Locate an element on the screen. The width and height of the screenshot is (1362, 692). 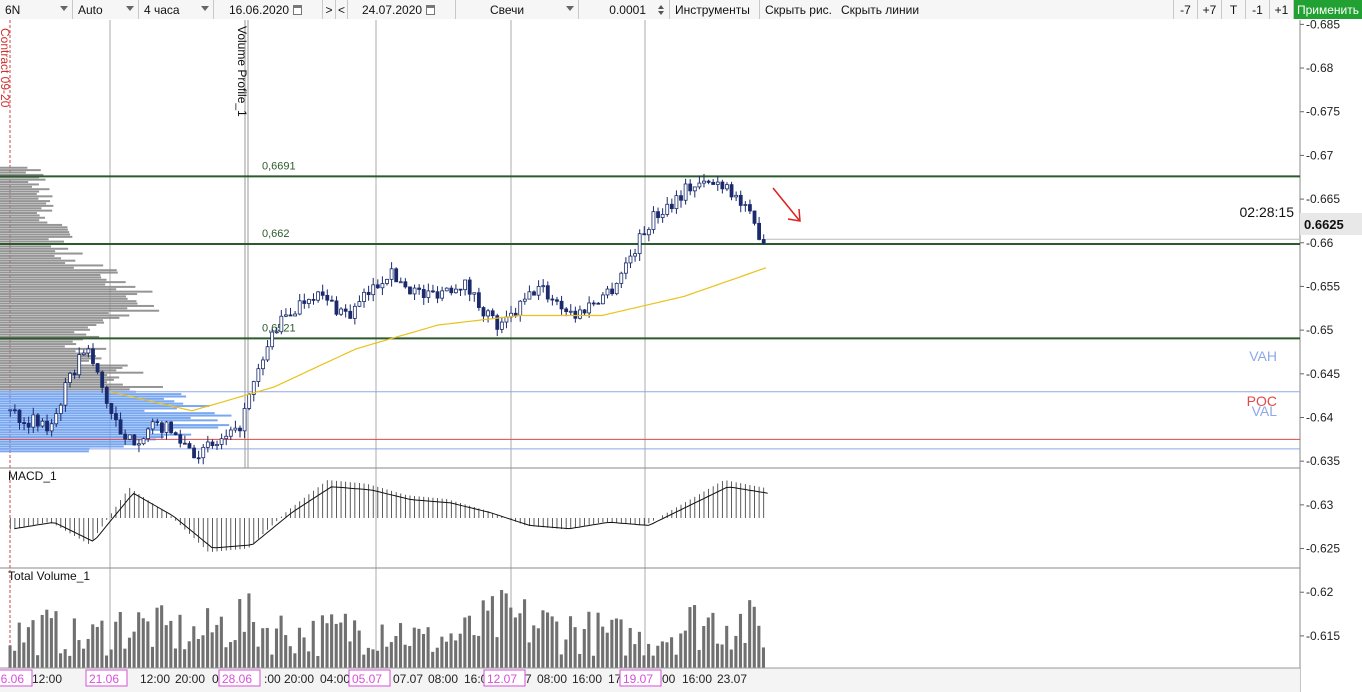
today-button: T is located at coordinates (1234, 9).